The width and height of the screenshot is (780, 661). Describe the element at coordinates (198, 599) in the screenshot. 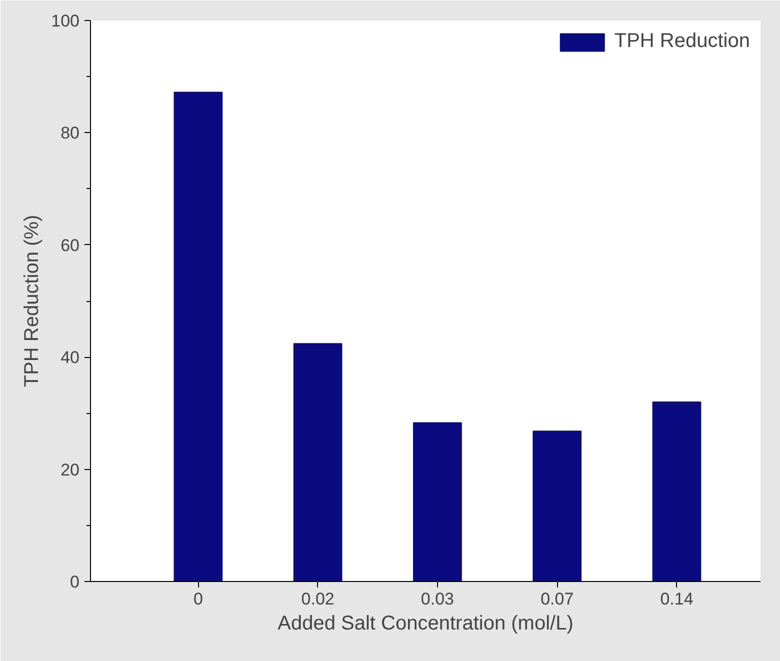

I see `x-tick-label: 0` at that location.